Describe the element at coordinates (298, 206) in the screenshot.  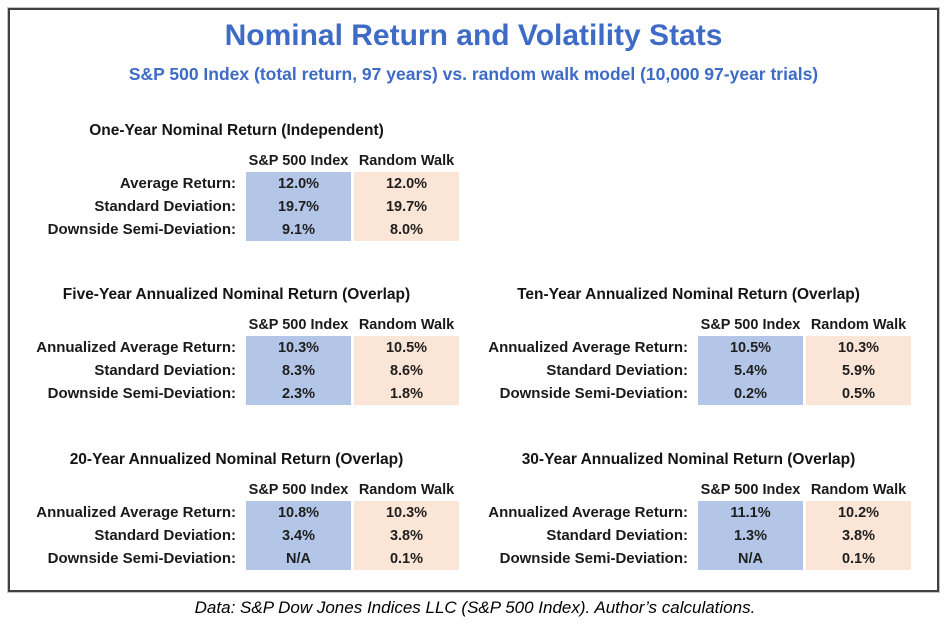
I see `sp500-value: 19.7%` at that location.